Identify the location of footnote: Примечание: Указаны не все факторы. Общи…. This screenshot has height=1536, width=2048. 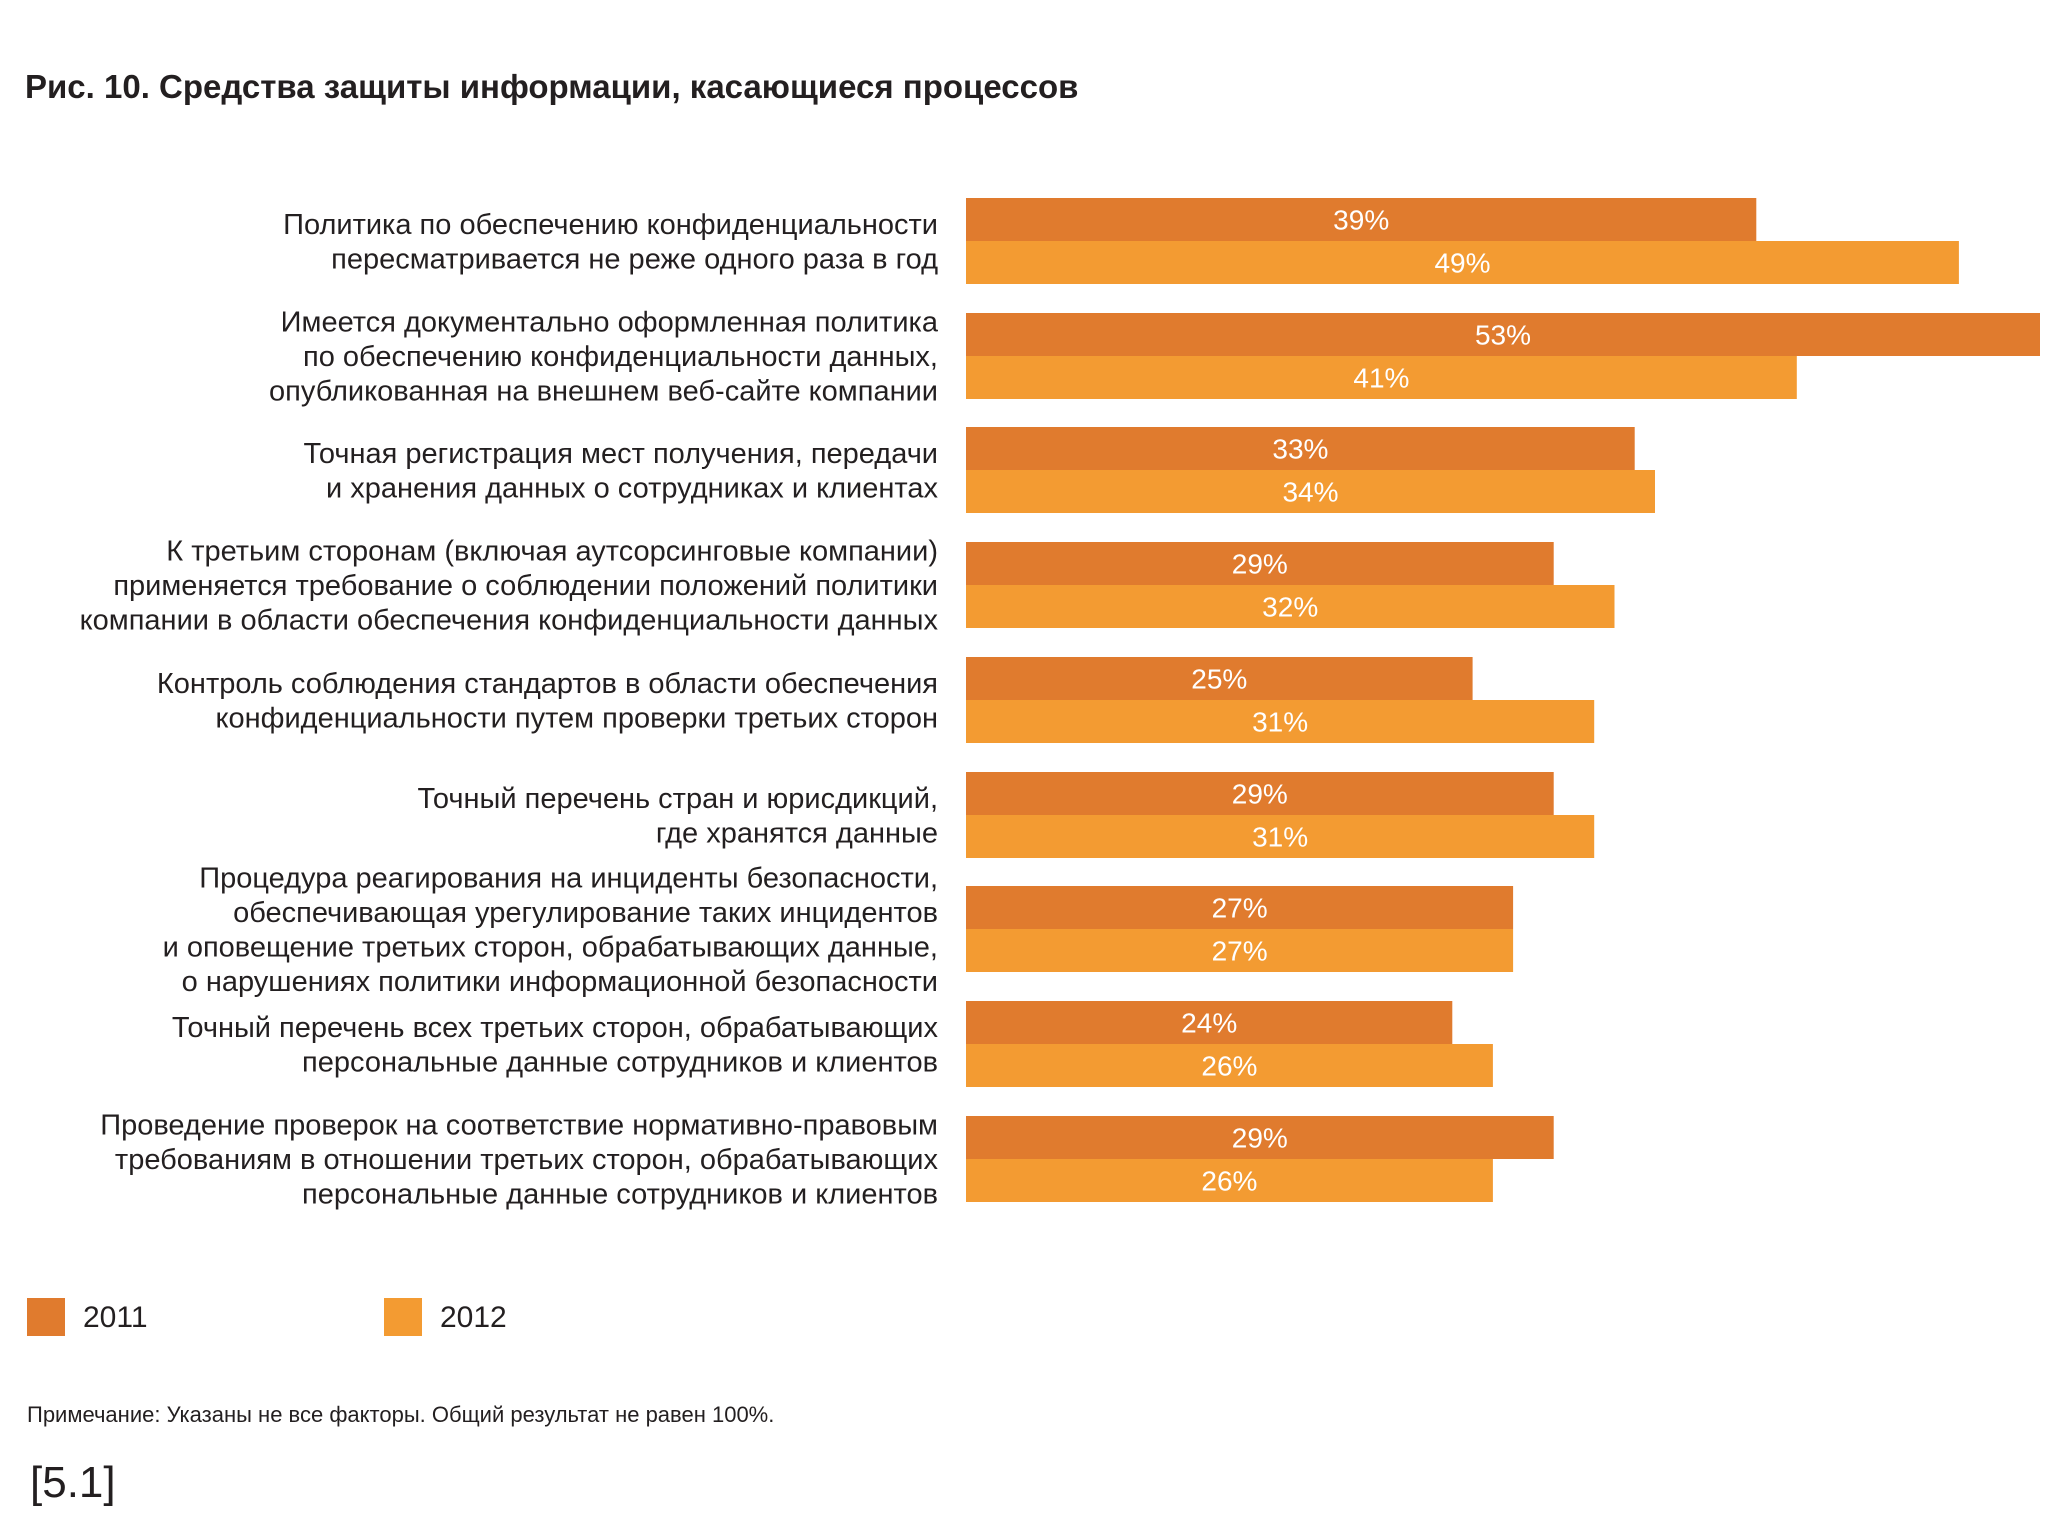
(401, 1414).